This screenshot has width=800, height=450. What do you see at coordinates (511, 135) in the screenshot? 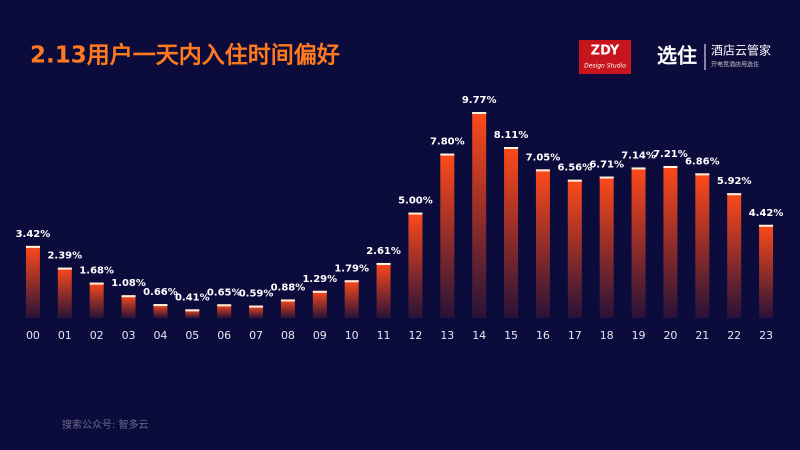
I see `value-label: 8.11%` at bounding box center [511, 135].